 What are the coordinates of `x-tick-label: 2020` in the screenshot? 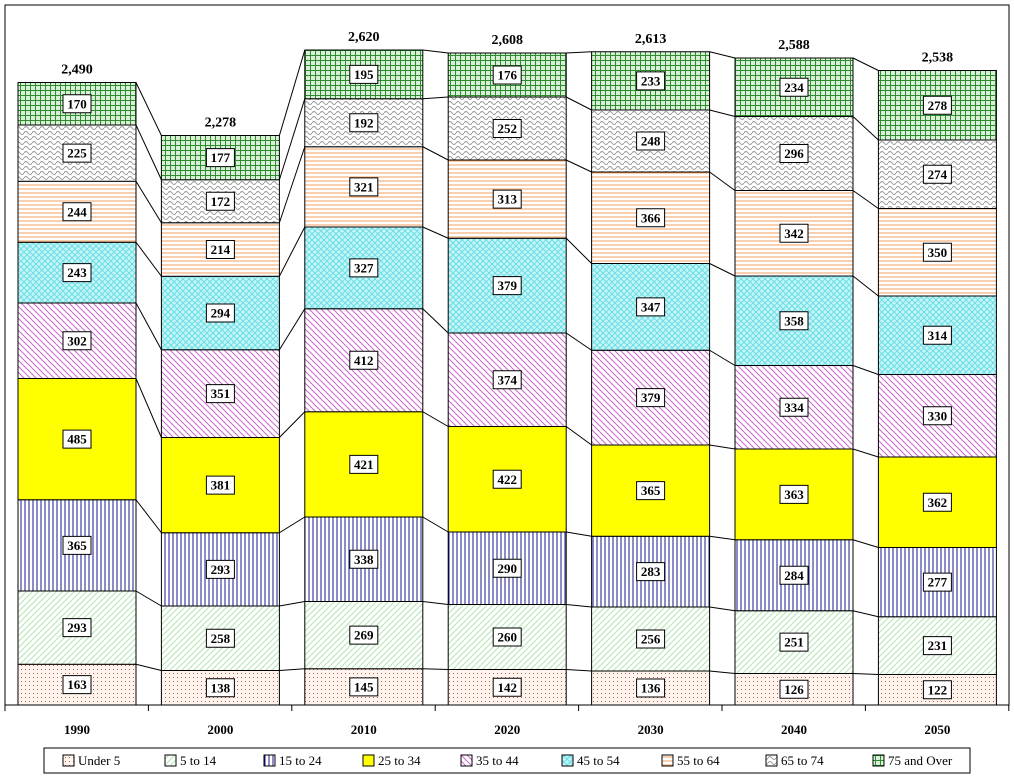 It's located at (507, 729).